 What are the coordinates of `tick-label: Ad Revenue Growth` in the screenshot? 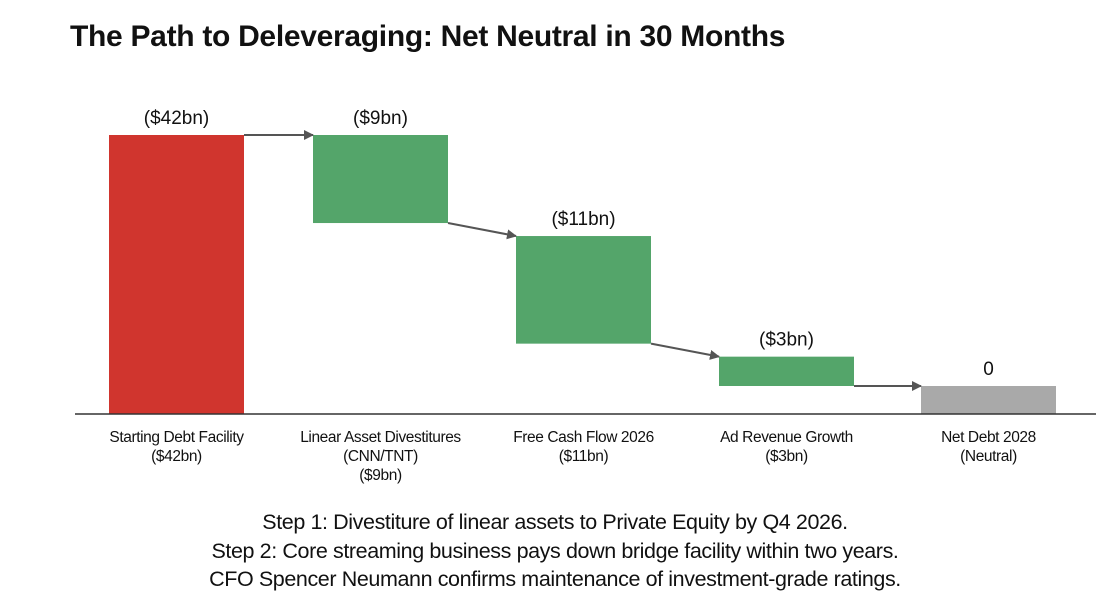 It's located at (786, 437).